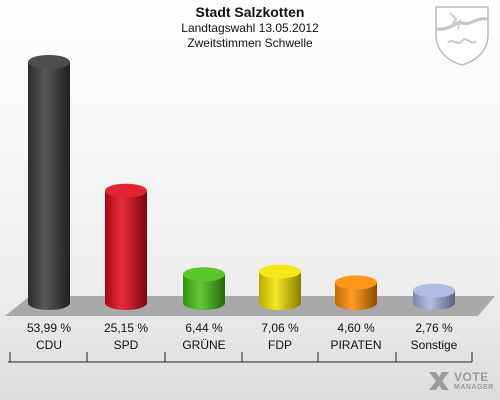  What do you see at coordinates (280, 328) in the screenshot?
I see `value-label: 7,06 %` at bounding box center [280, 328].